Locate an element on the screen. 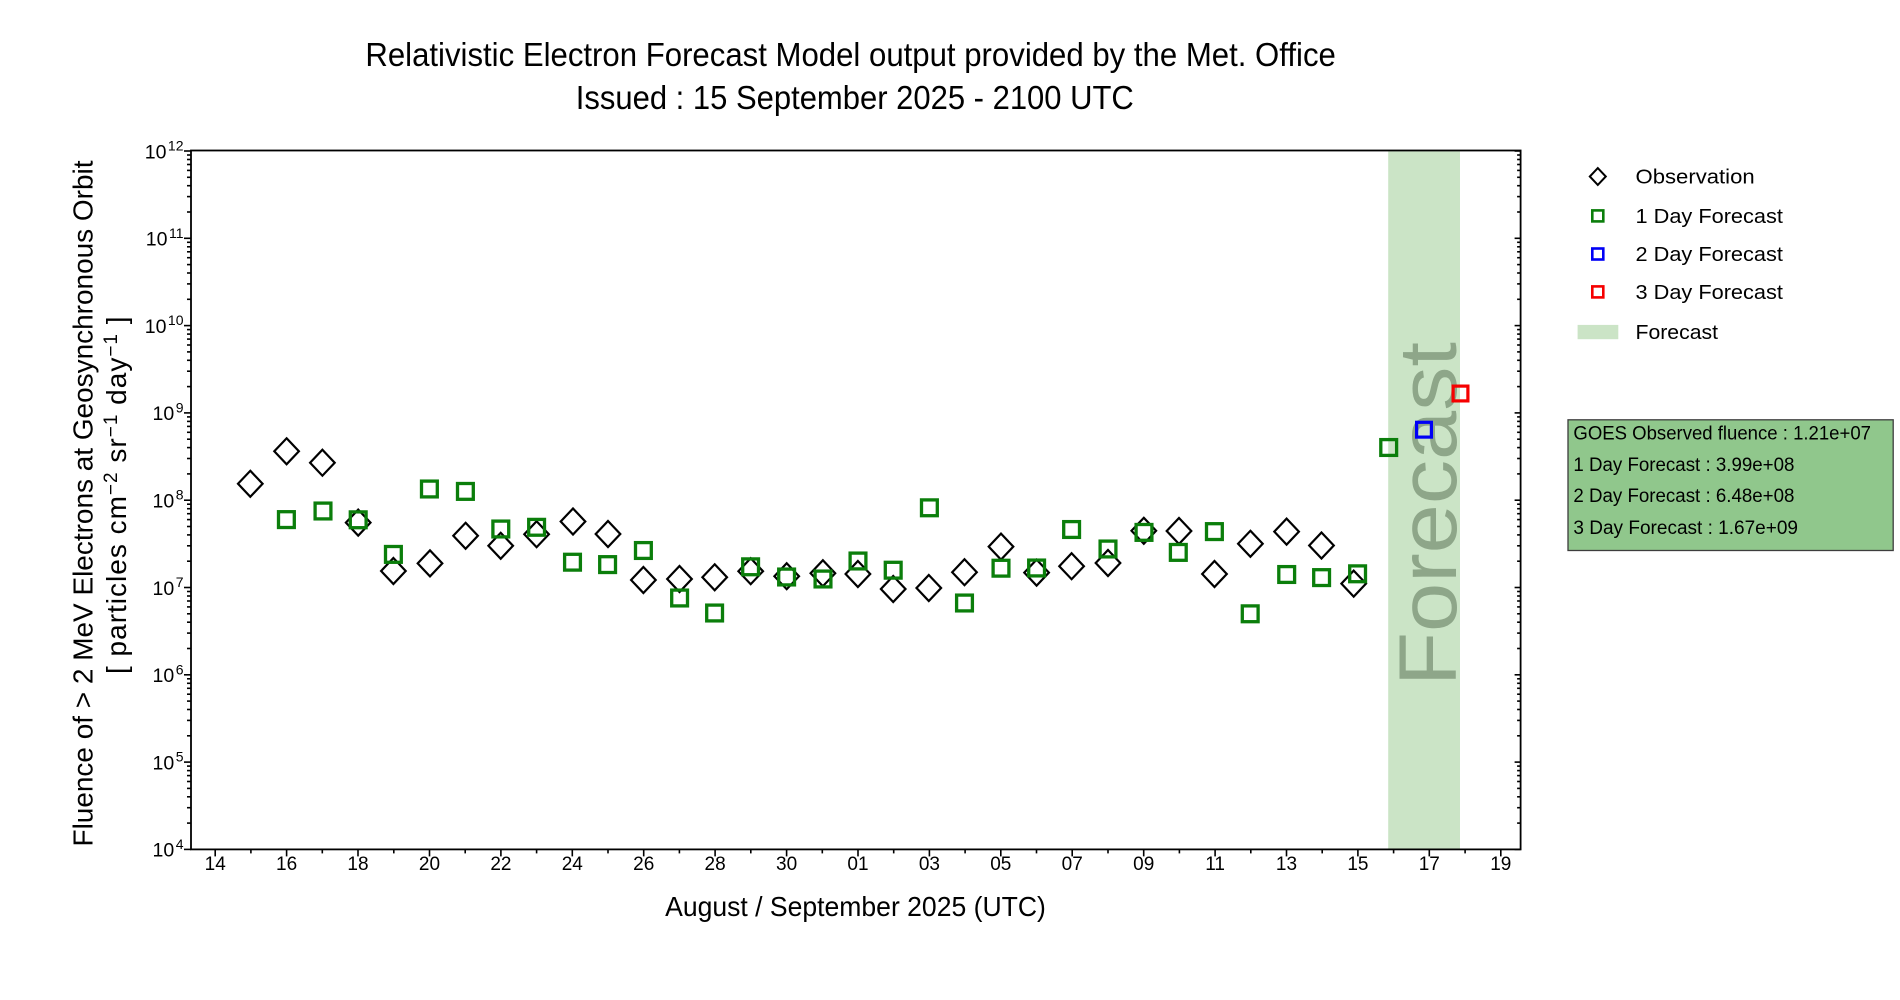  svg-text: 30 is located at coordinates (786, 864).